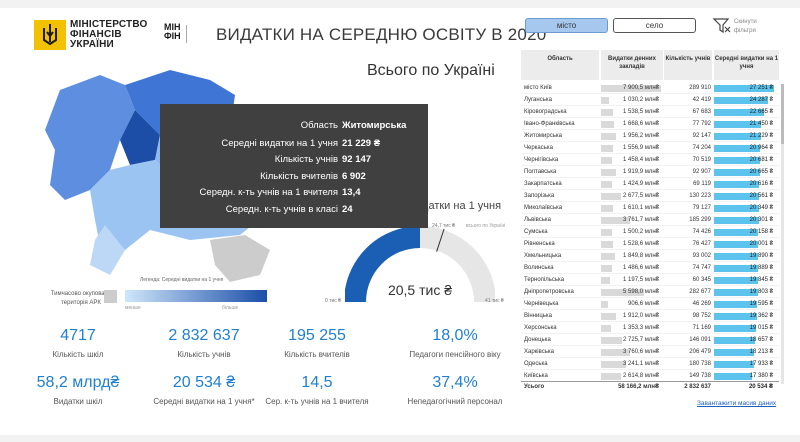 The width and height of the screenshot is (800, 442). I want to click on table-row: Хмельницька 1 849,8 млн₴ 93 002 19 890 ₴, so click(650, 256).